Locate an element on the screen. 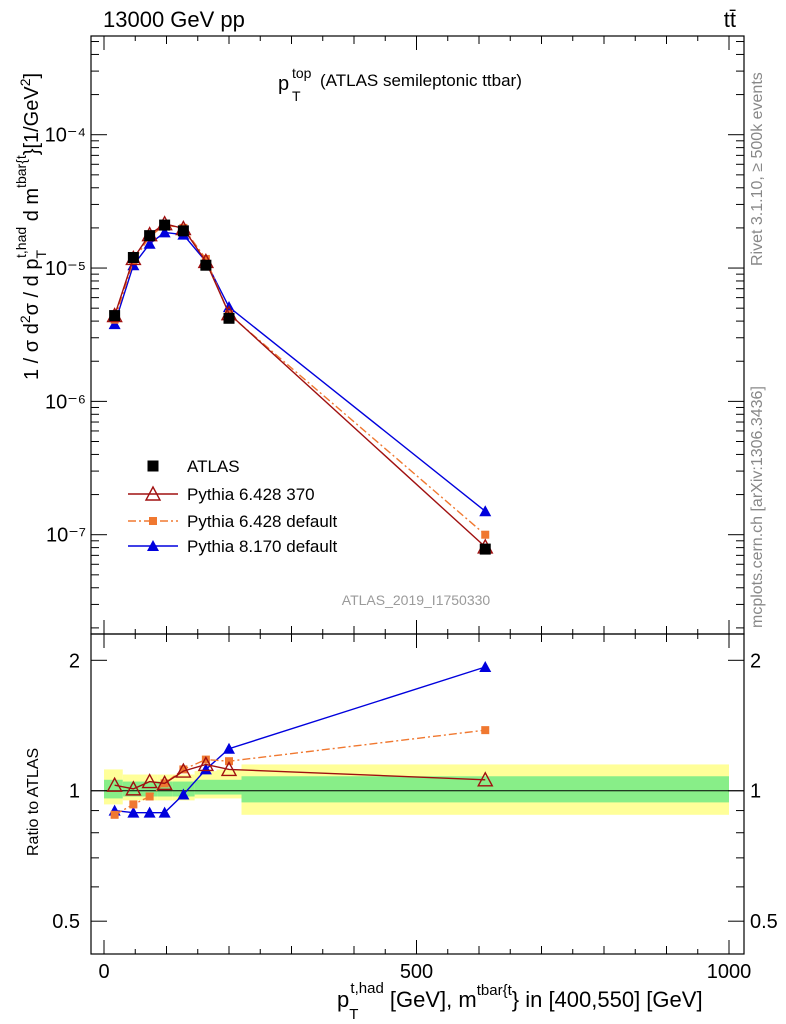 The image size is (786, 1024). y-axis-label-ratio: Ratio to ATLAS is located at coordinates (33, 802).